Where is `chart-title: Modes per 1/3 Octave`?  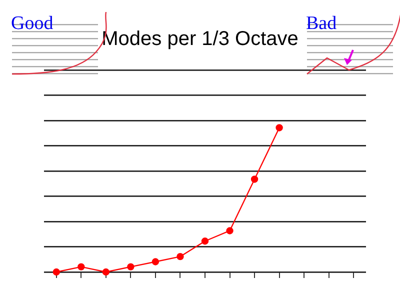
chart-title: Modes per 1/3 Octave is located at coordinates (200, 39).